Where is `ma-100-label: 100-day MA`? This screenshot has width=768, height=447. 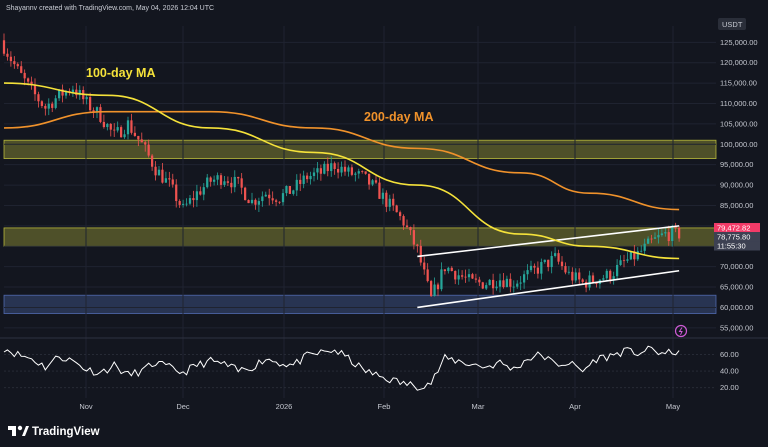 ma-100-label: 100-day MA is located at coordinates (120, 73).